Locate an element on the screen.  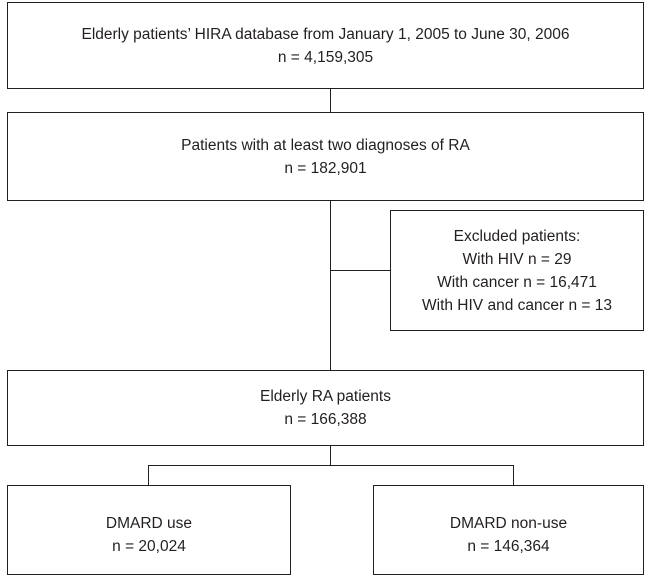
box-text: With HIV n = 29 is located at coordinates (517, 259).